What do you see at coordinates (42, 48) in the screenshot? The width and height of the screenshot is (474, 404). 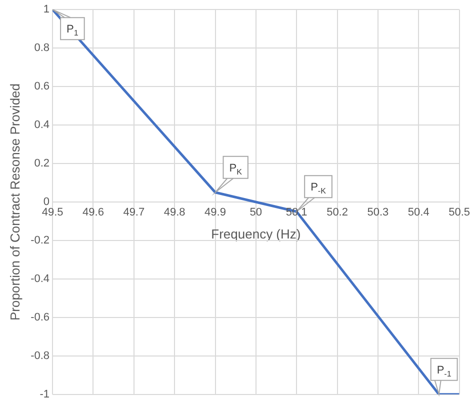 I see `y-tick-label: 0.8` at bounding box center [42, 48].